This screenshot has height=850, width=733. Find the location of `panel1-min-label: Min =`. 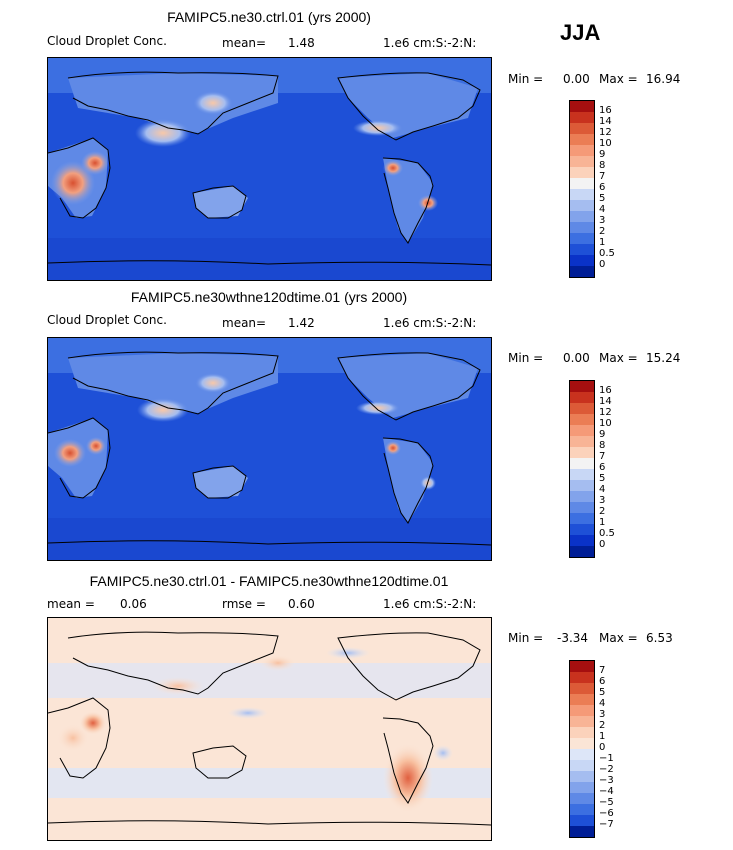

panel1-min-label: Min = is located at coordinates (526, 79).